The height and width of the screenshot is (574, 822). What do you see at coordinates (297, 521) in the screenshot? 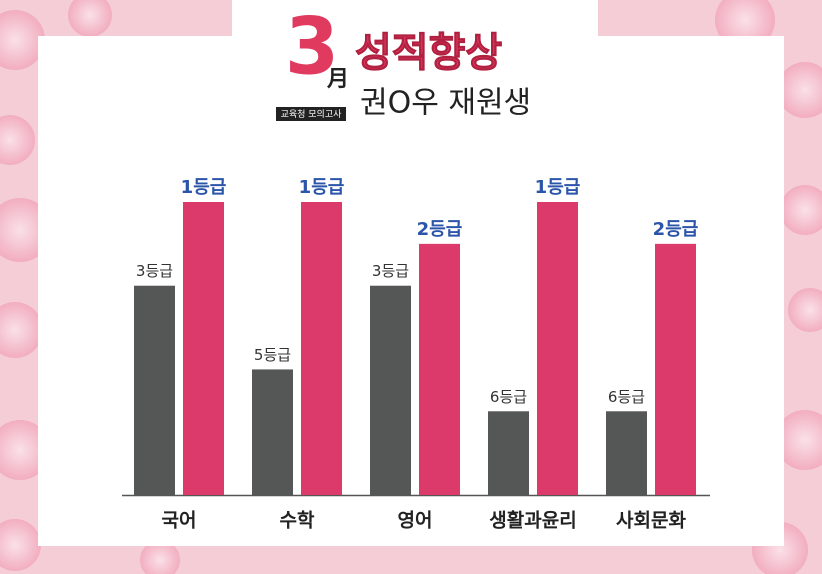
I see `x-tick-label: 수학` at bounding box center [297, 521].